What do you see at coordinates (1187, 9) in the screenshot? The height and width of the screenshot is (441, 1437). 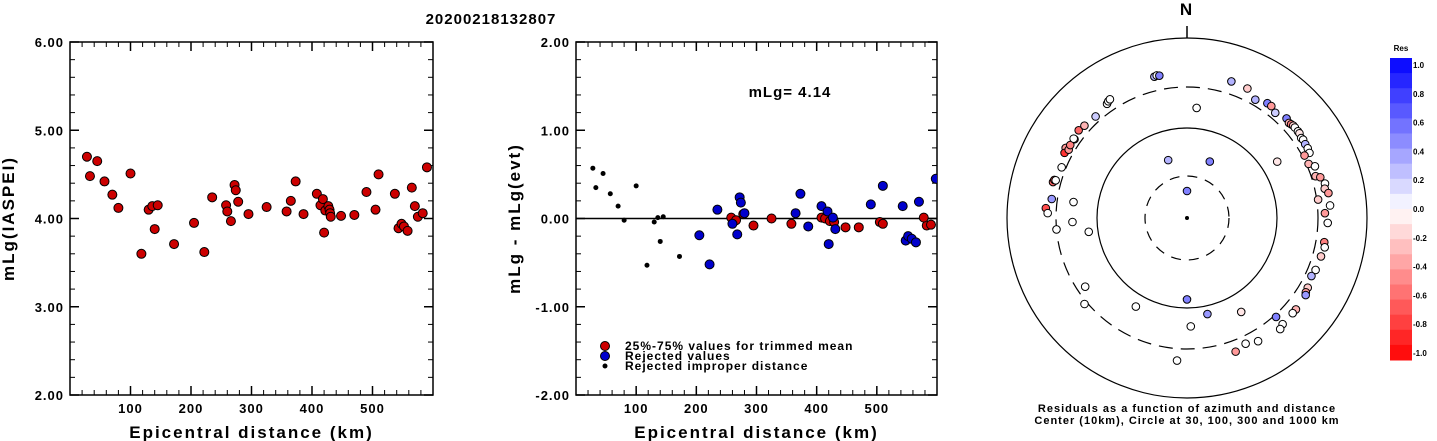 I see `north-label: N` at bounding box center [1187, 9].